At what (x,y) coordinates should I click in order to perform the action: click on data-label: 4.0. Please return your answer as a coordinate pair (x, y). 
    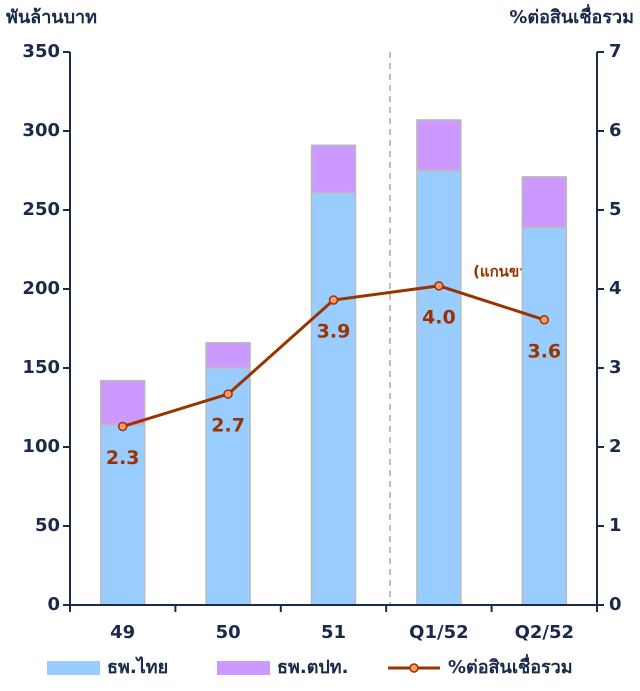
    Looking at the image, I should click on (439, 317).